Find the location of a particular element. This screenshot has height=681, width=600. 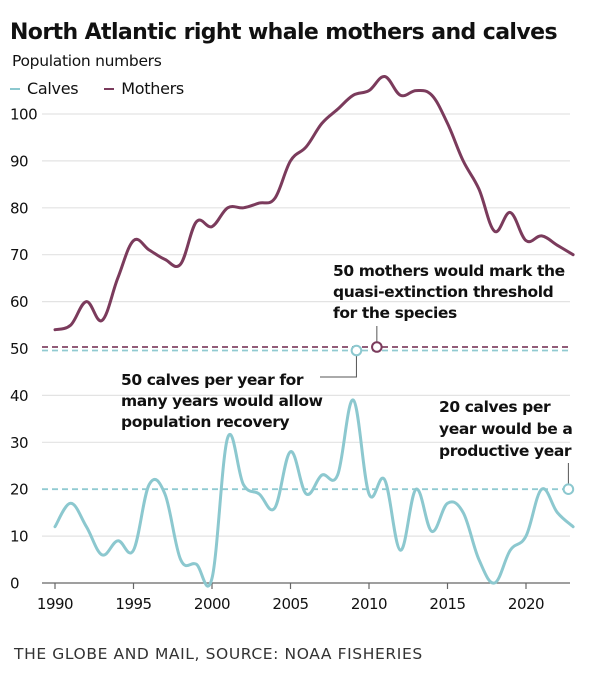

y-tick-label-60: 60 is located at coordinates (19, 302).